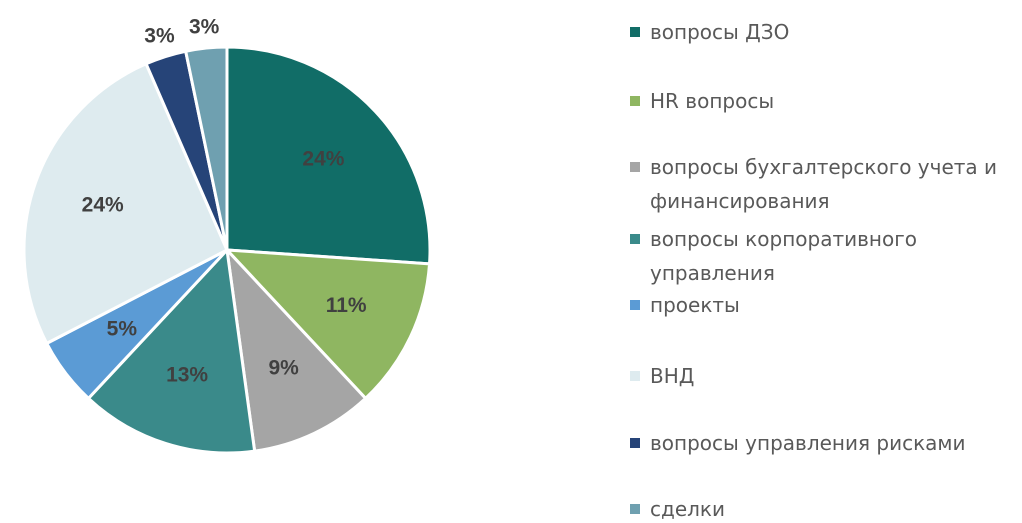 Image resolution: width=1022 pixels, height=523 pixels. Describe the element at coordinates (687, 509) in the screenshot. I see `legend-label: сделки` at that location.